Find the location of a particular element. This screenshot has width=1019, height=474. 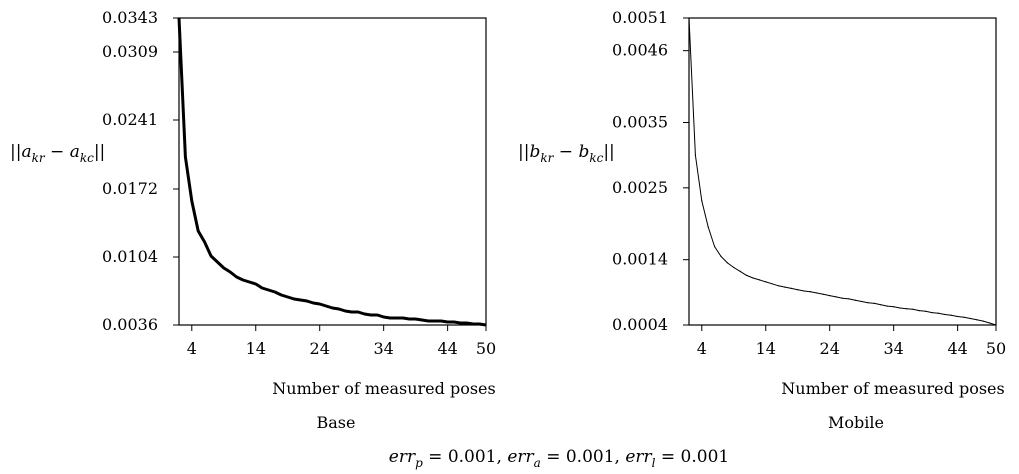

y-tick-label: 0.0014 is located at coordinates (640, 259).